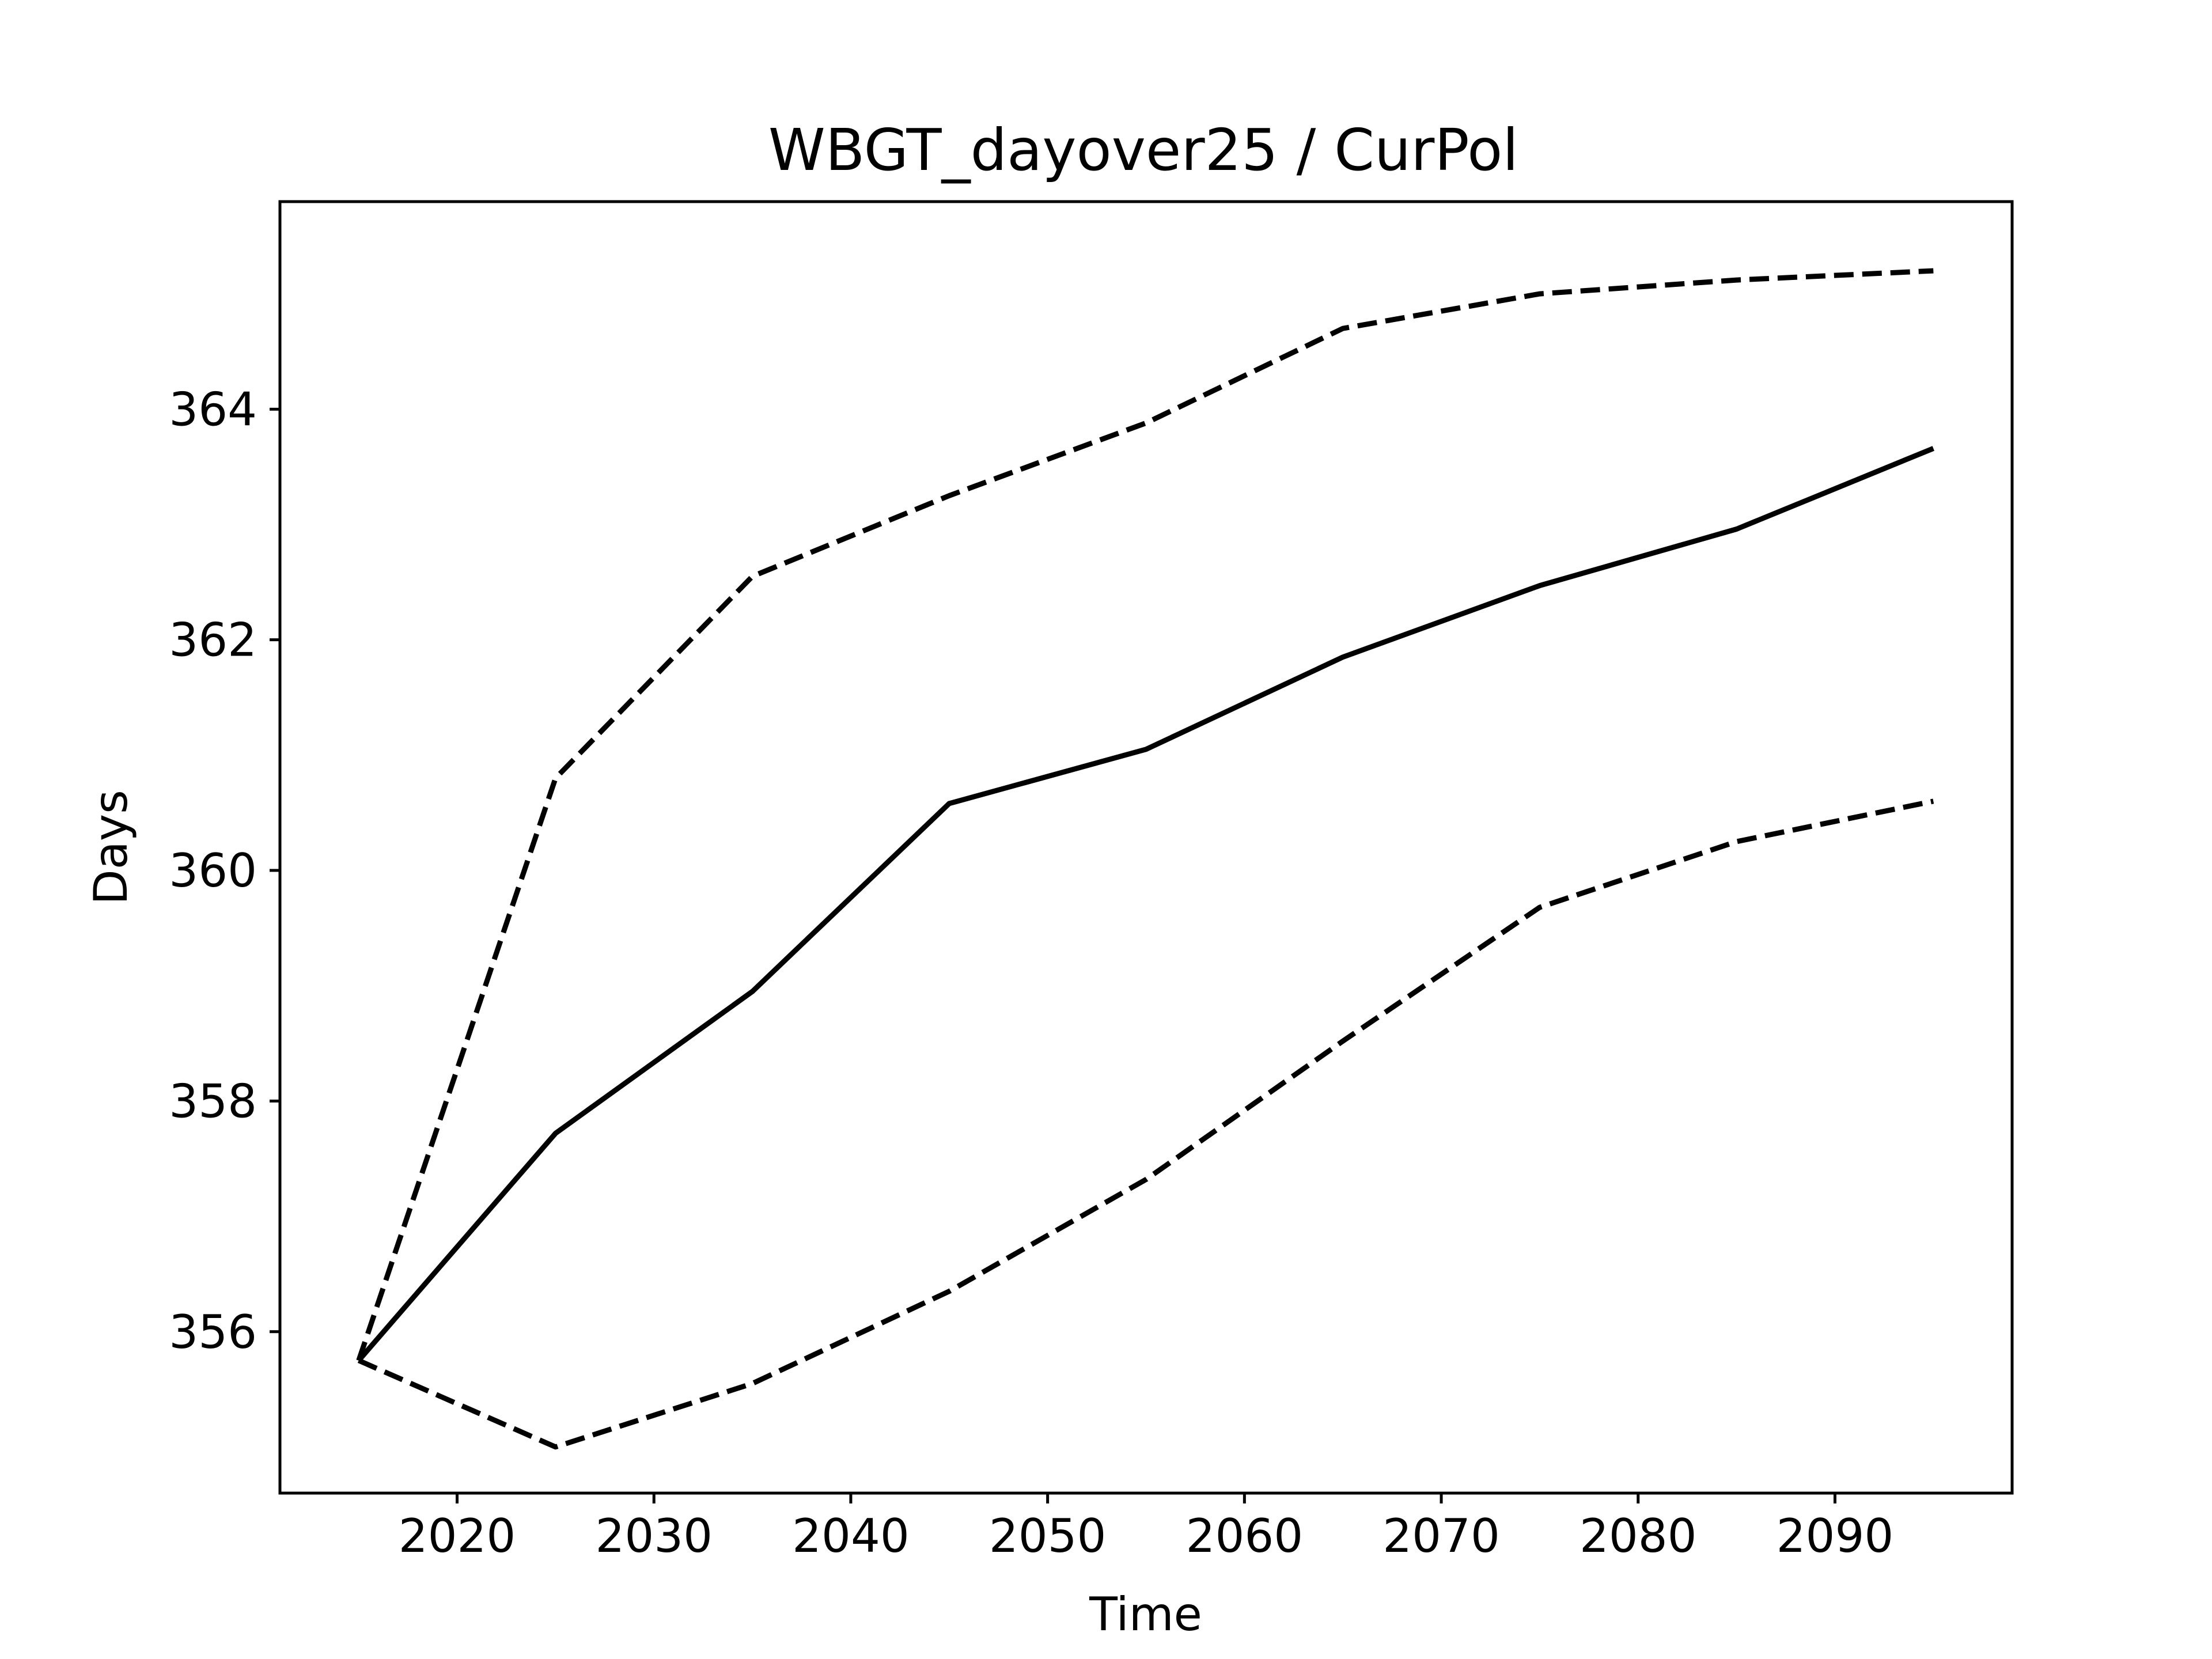 The image size is (2212, 1659). What do you see at coordinates (1146, 1528) in the screenshot?
I see `x-axis: 2020 2030 2040 2050 2060 2070 2080 2090` at bounding box center [1146, 1528].